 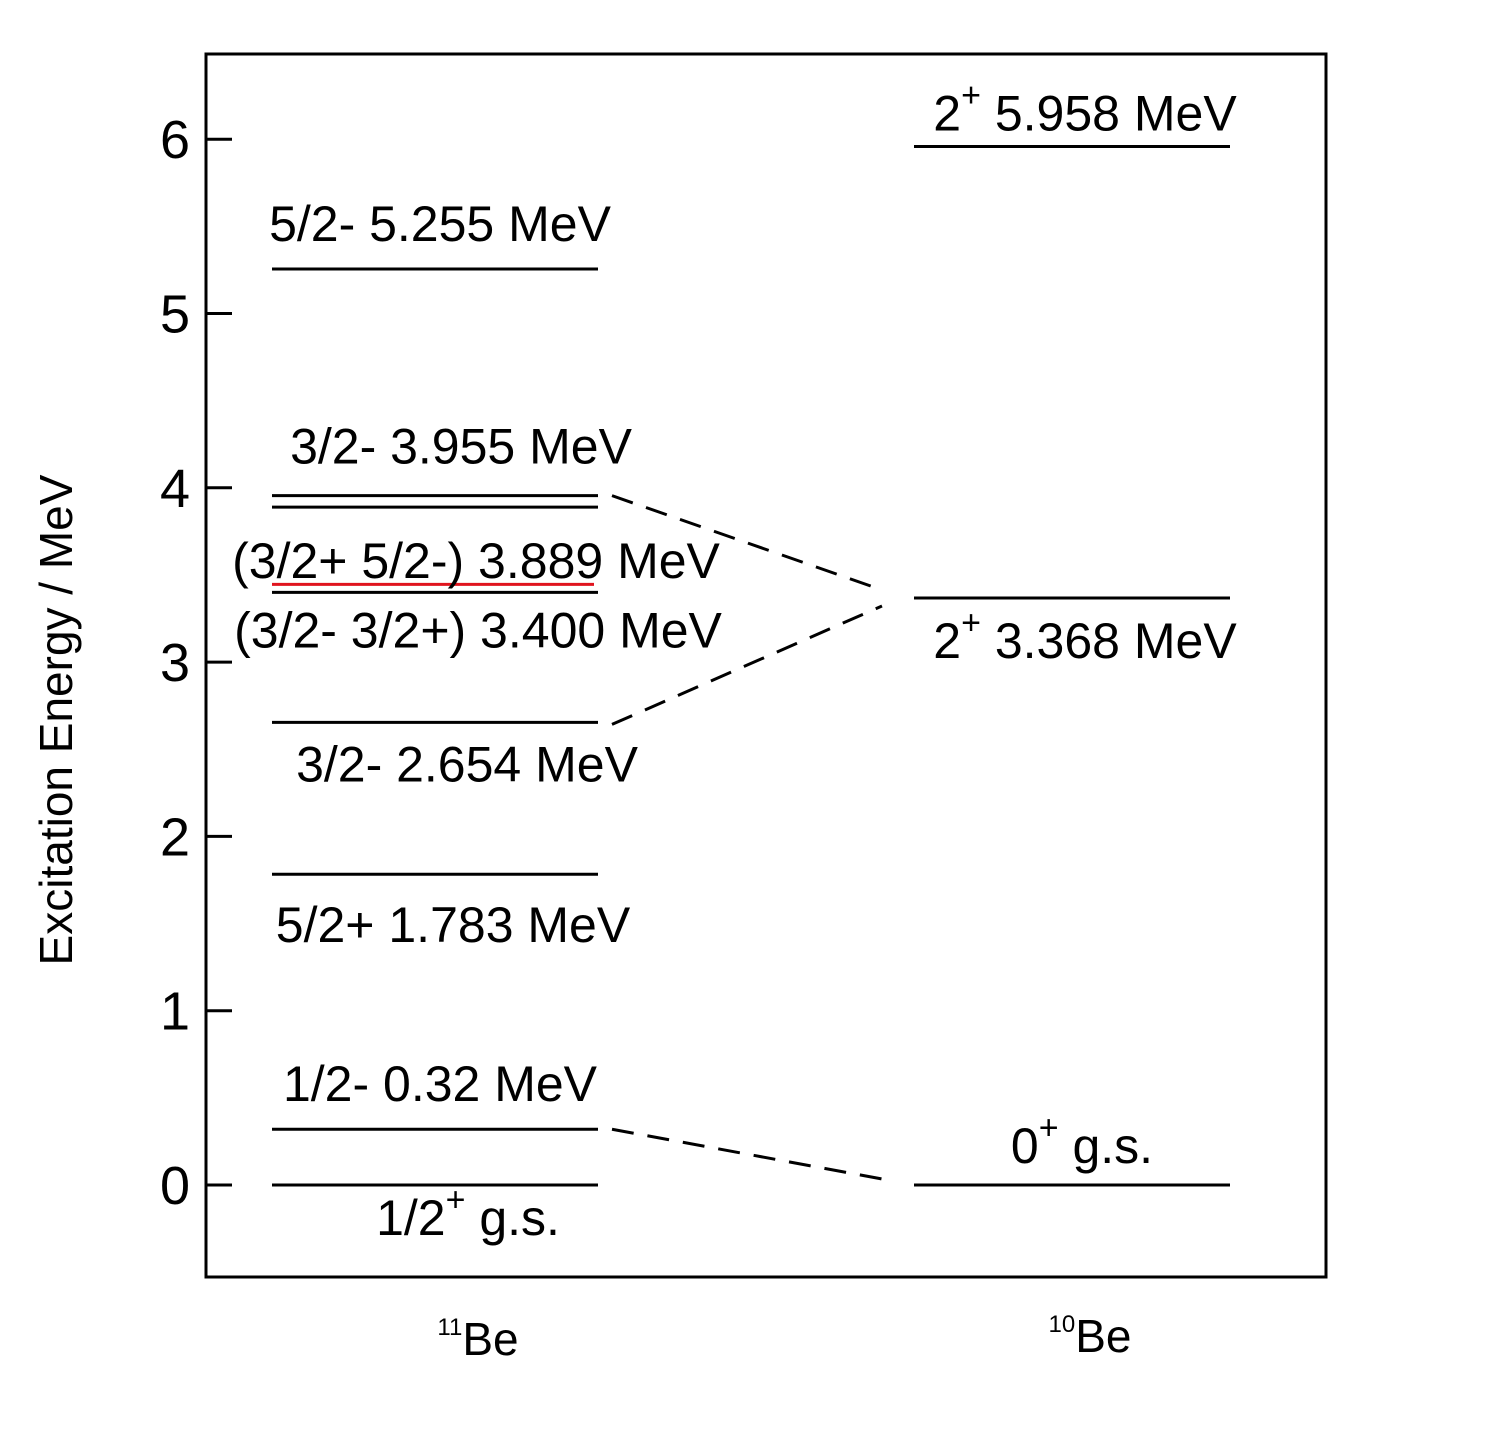 What do you see at coordinates (219, 662) in the screenshot?
I see `y-axis-ticks` at bounding box center [219, 662].